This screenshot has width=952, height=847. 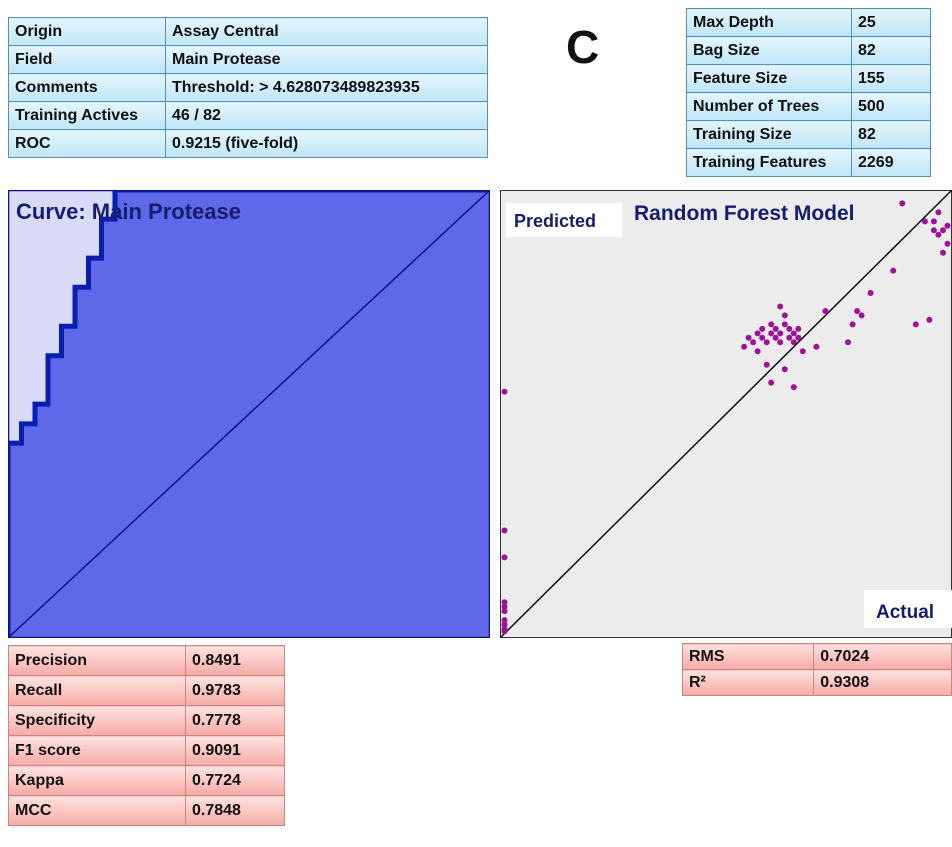 What do you see at coordinates (97, 660) in the screenshot?
I see `metric-label: Precision` at bounding box center [97, 660].